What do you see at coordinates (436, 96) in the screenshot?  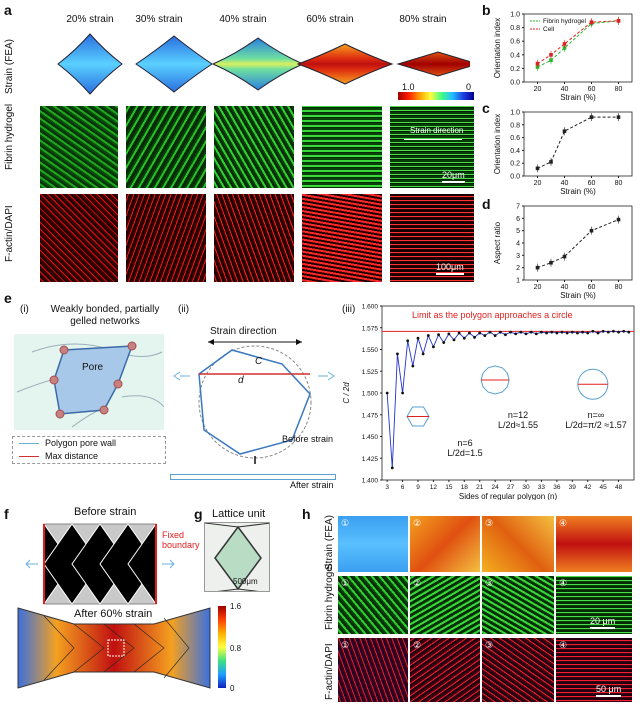 I see `colorbar-a` at bounding box center [436, 96].